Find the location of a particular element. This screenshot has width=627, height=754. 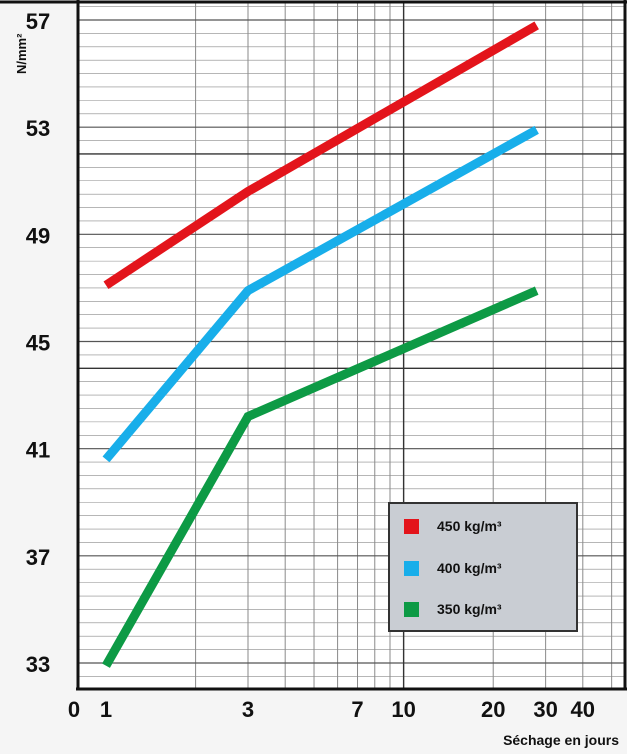

y-tick-label: 41 is located at coordinates (38, 450).